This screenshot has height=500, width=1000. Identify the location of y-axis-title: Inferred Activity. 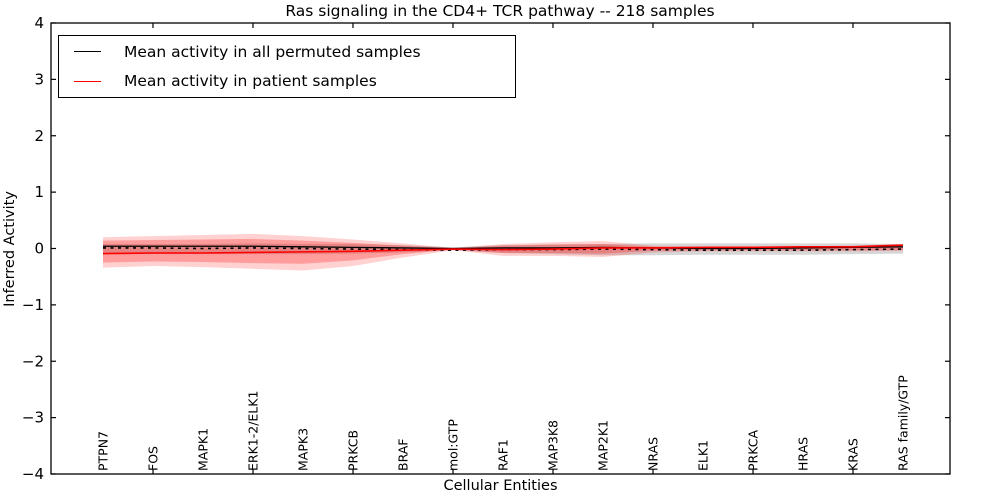
(10, 249).